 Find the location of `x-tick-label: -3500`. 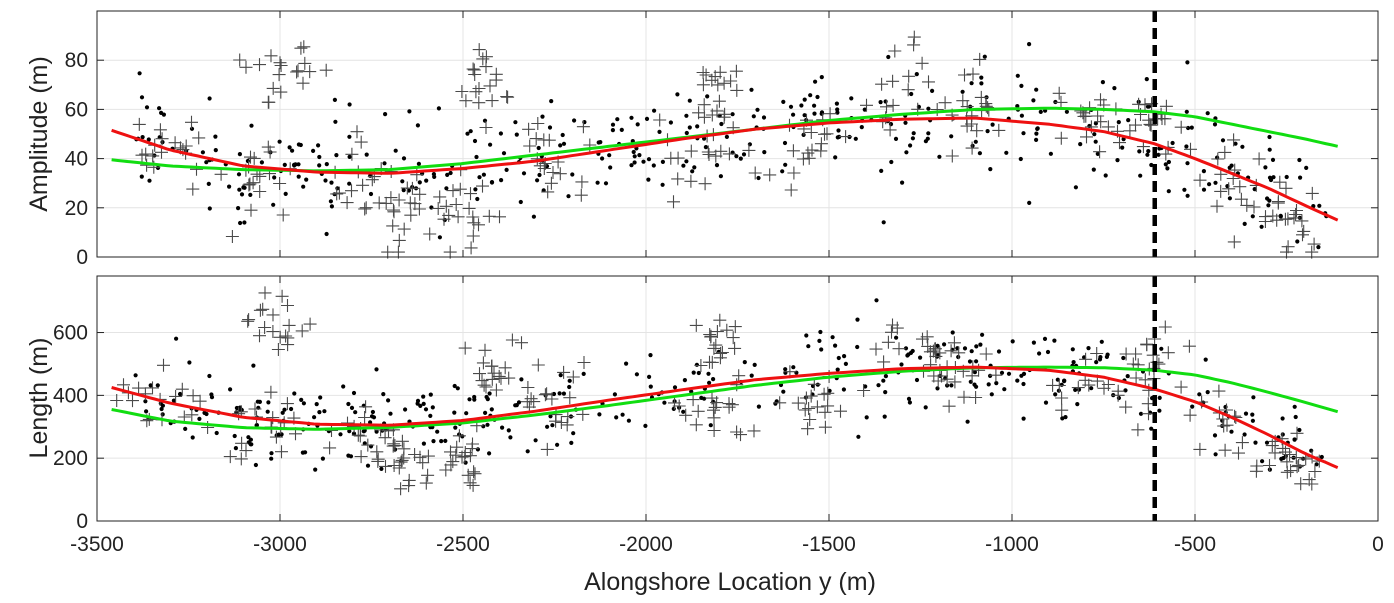

x-tick-label: -3500 is located at coordinates (97, 544).